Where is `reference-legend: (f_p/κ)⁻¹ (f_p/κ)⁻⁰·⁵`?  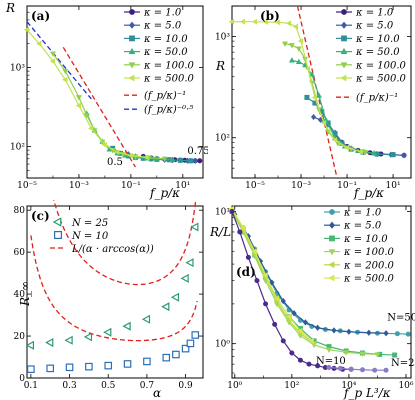 reference-legend: (f_p/κ)⁻¹ (f_p/κ)⁻⁰·⁵ is located at coordinates (158, 103).